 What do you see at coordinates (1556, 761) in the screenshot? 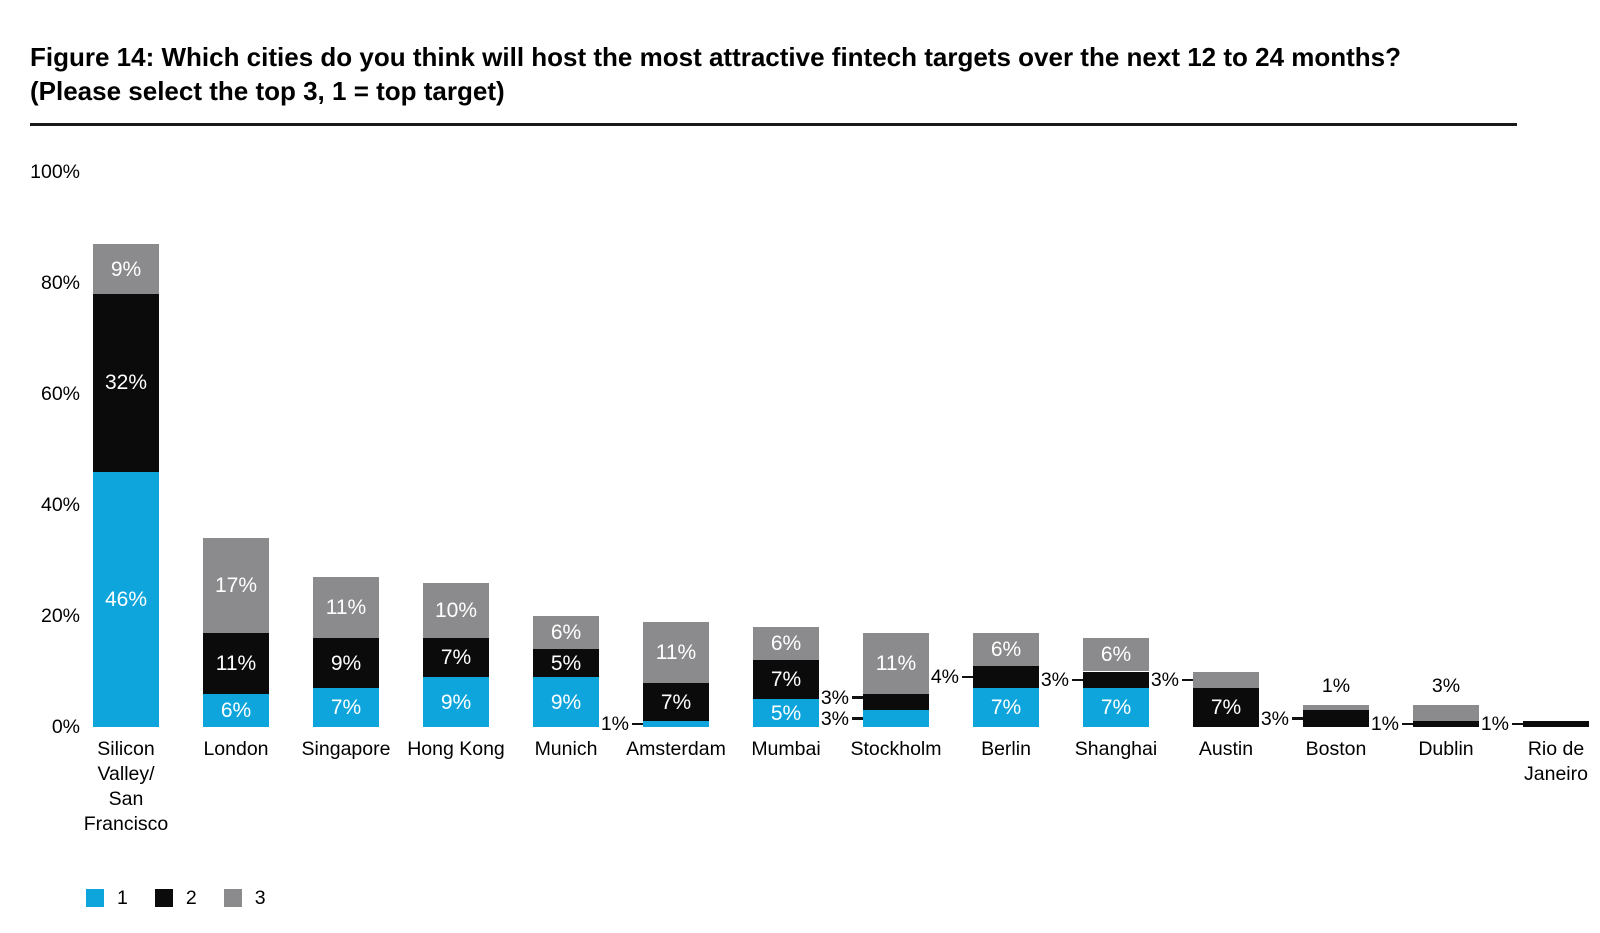
I see `x-axis-label-rio-de: Rio de Janeiro` at bounding box center [1556, 761].